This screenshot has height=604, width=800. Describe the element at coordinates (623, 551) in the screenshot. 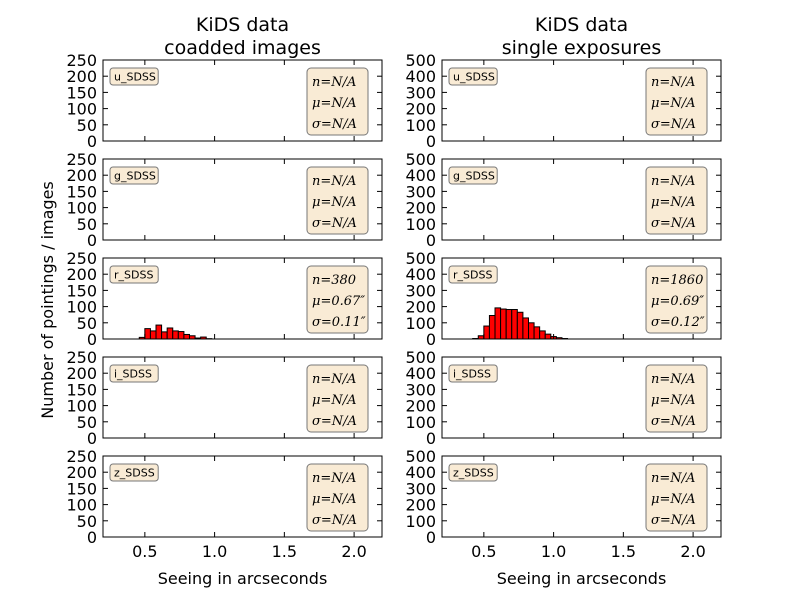

I see `x-tick-label: 1.5` at that location.